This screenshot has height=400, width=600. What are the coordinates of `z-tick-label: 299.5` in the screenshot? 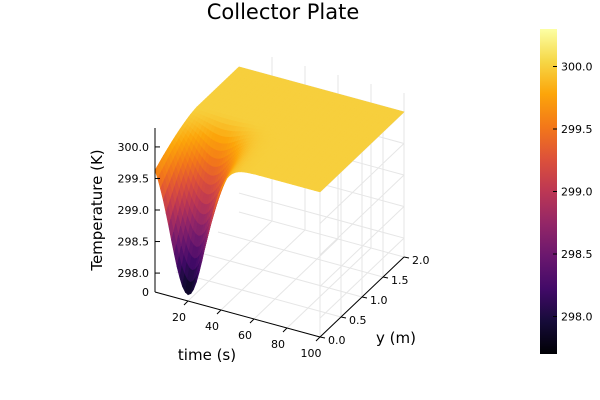 It's located at (134, 178).